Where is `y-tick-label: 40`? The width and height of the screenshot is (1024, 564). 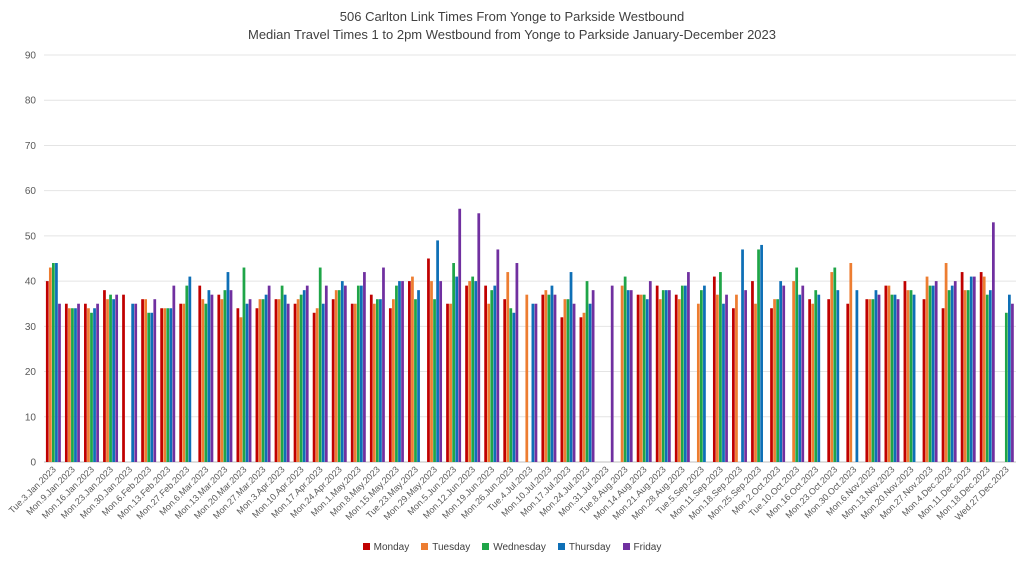
y-tick-label: 40 is located at coordinates (31, 282).